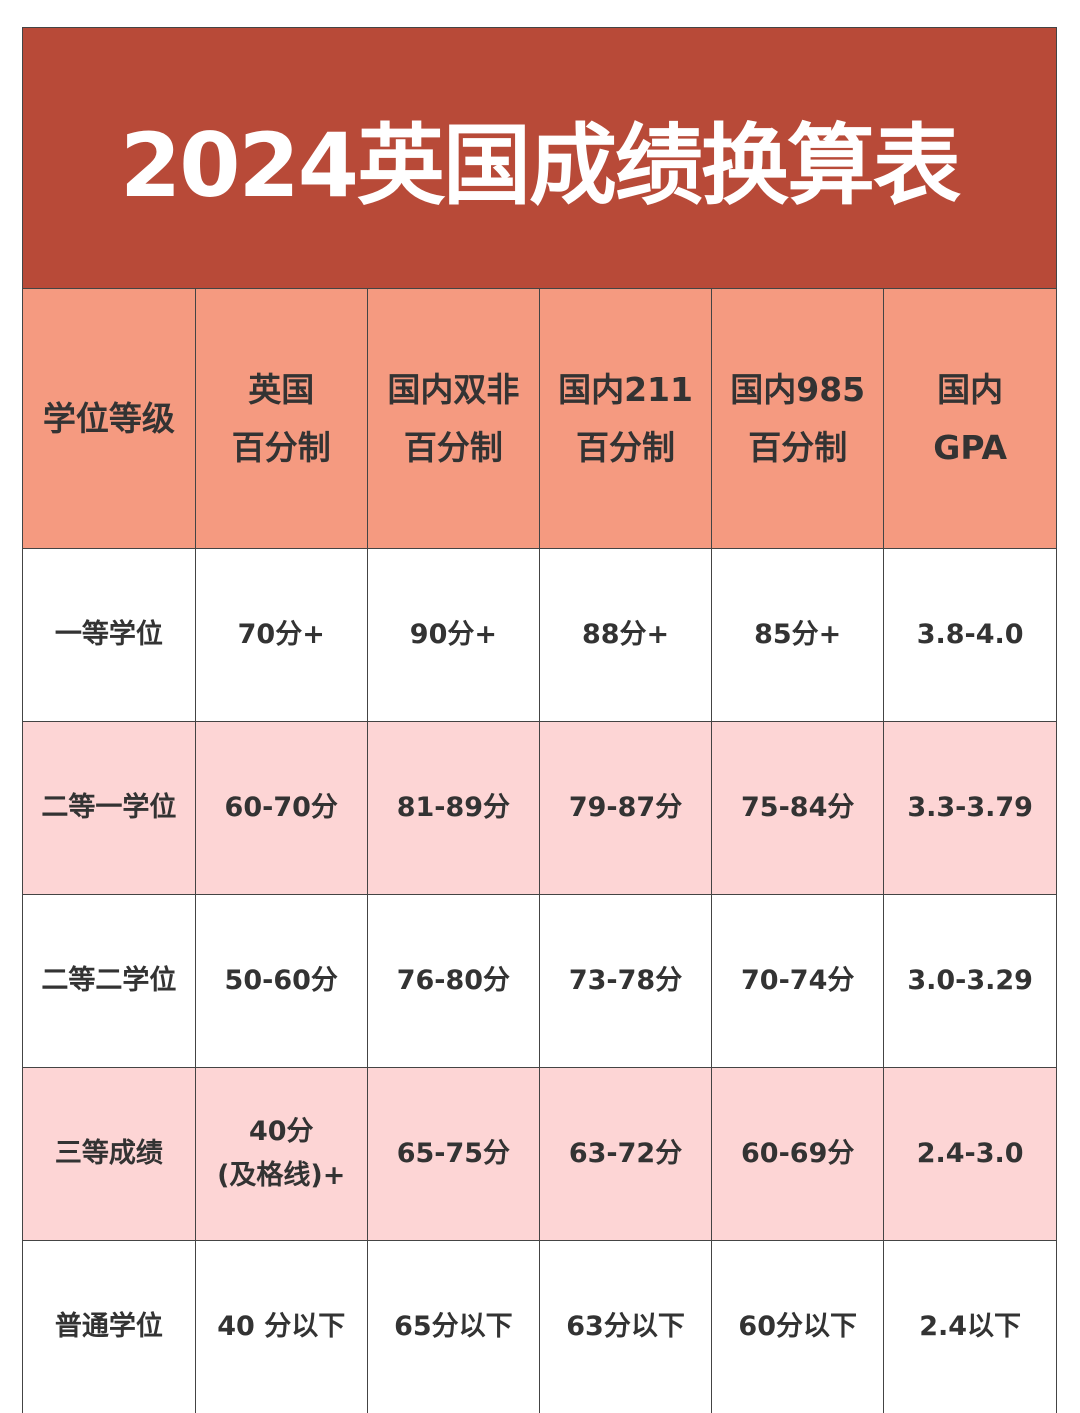  I want to click on score-cell: 60分以下, so click(798, 1326).